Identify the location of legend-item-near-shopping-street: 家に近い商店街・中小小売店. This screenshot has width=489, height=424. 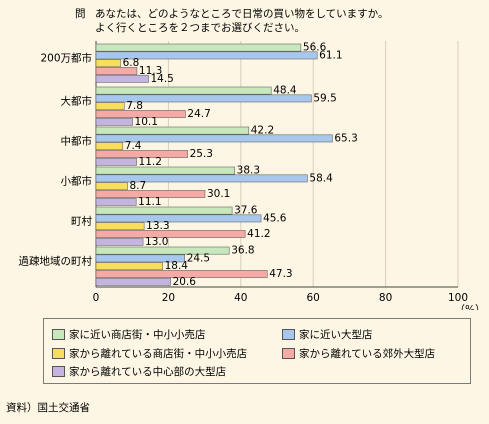
(129, 334).